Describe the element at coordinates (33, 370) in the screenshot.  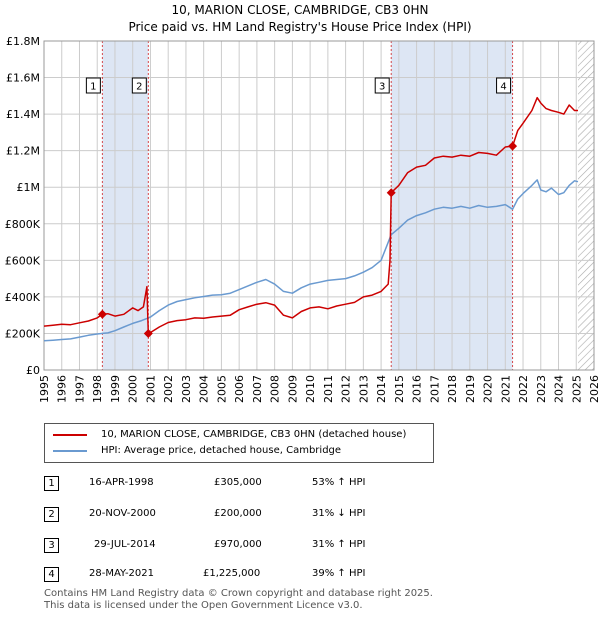
I see `y-tick-label: £0` at that location.